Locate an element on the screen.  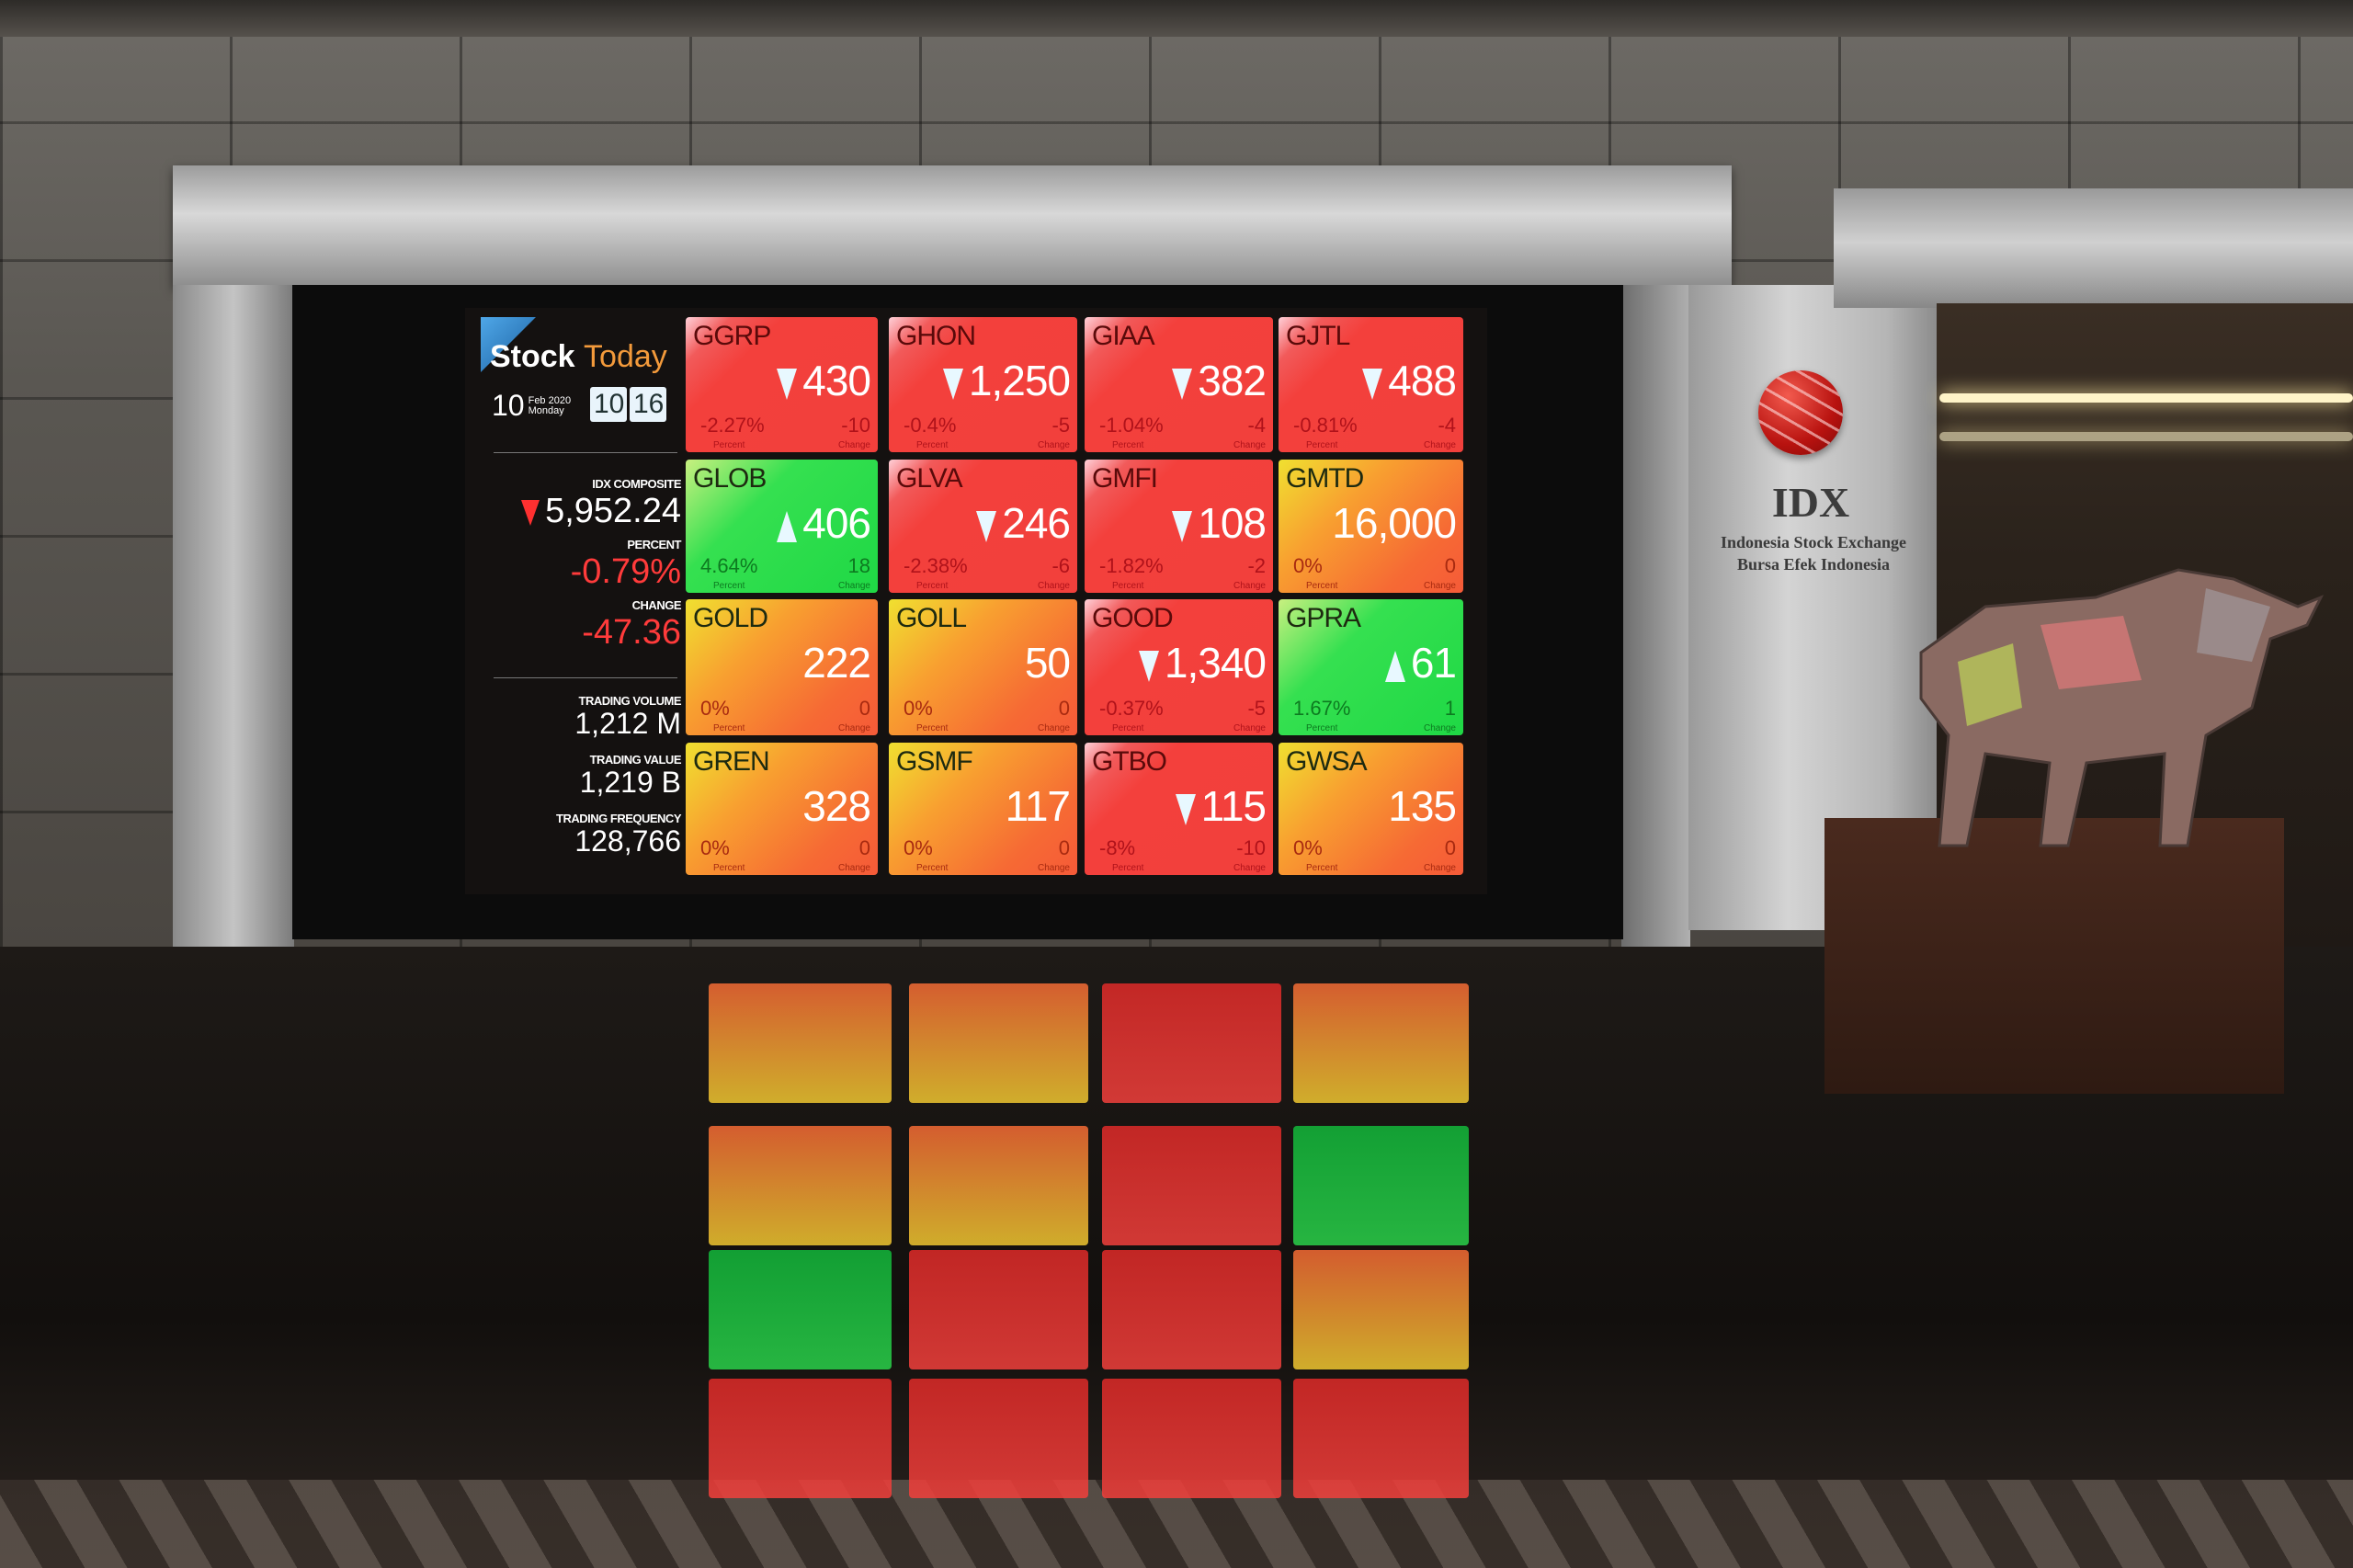
stock-tile: GMFI 108 -1.82% -2 Percent Change is located at coordinates (1179, 526).